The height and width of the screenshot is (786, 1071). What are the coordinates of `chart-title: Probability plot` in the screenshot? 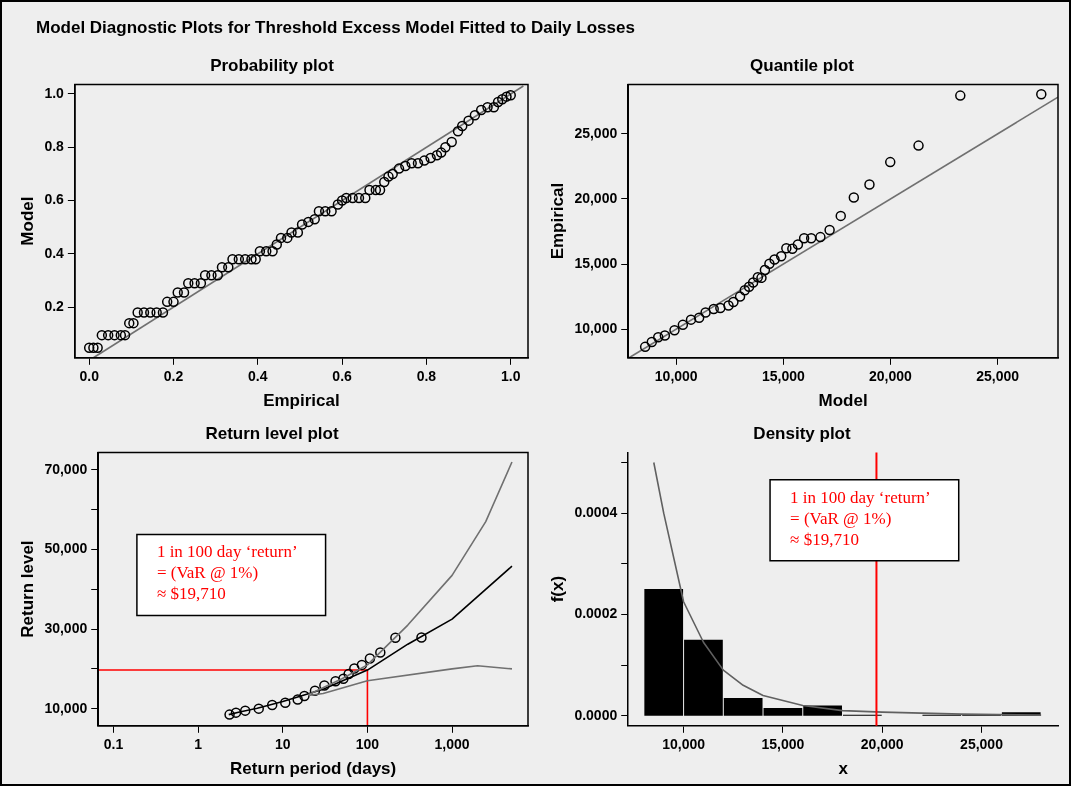 It's located at (272, 65).